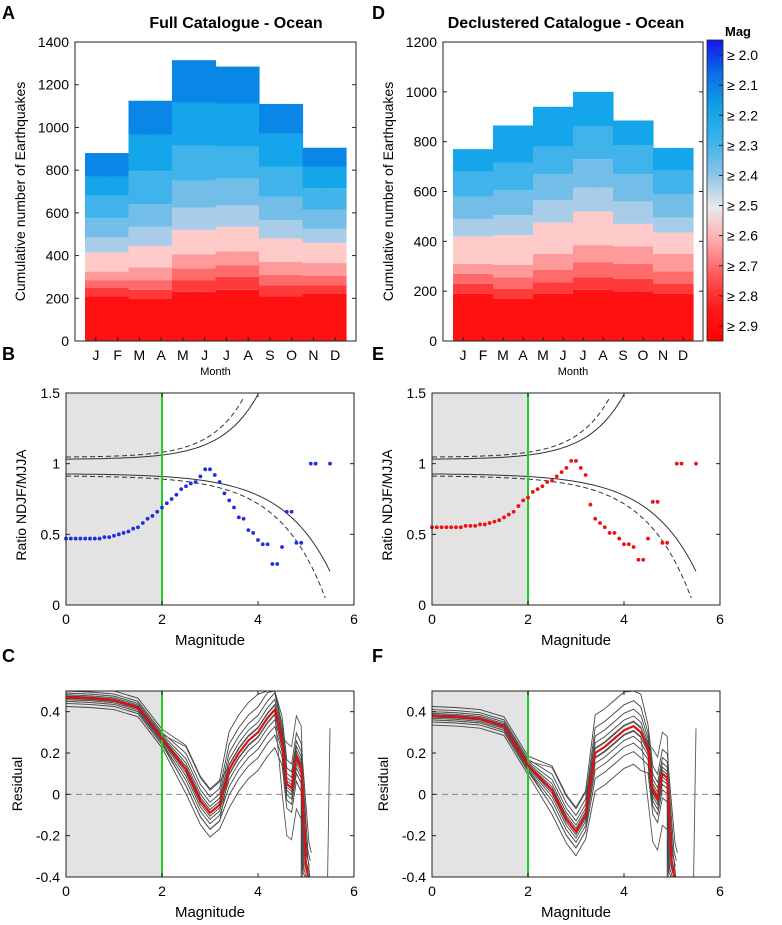 The width and height of the screenshot is (782, 925). I want to click on x-axis-label: Month, so click(215, 372).